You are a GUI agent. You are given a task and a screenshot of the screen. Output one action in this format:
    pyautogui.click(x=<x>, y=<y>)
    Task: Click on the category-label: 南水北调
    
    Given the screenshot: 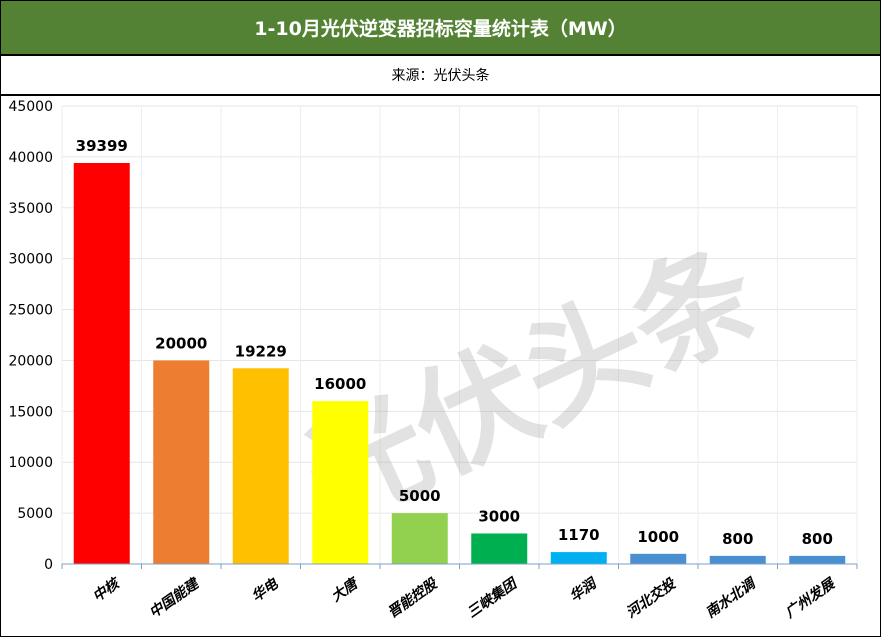 What is the action you would take?
    pyautogui.click(x=731, y=598)
    